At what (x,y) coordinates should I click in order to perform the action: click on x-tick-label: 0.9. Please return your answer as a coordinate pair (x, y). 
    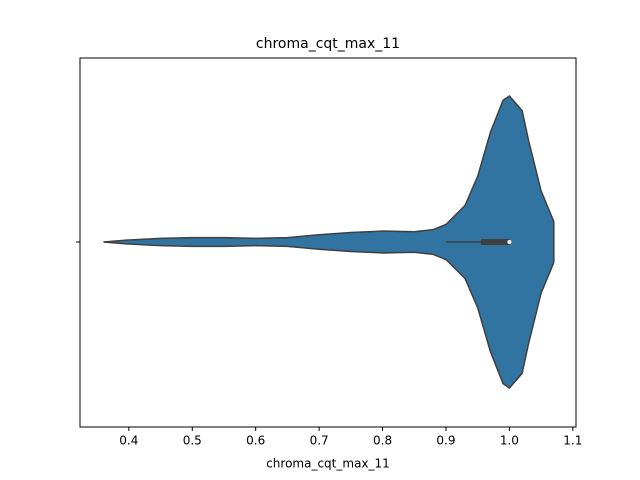
    Looking at the image, I should click on (445, 441).